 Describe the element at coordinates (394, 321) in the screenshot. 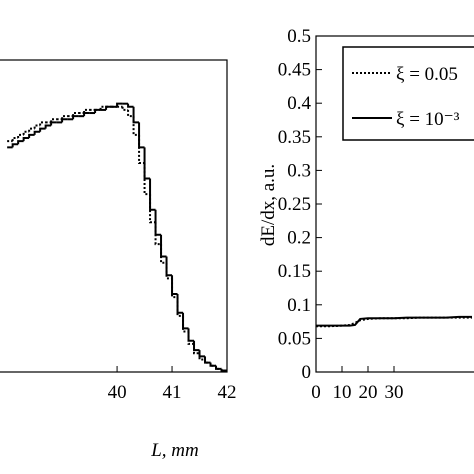

I see `data-line` at that location.